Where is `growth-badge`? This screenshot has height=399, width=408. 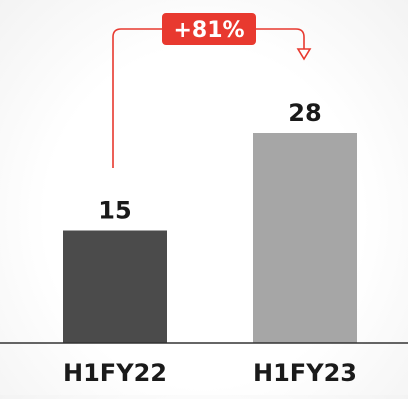 growth-badge is located at coordinates (209, 29).